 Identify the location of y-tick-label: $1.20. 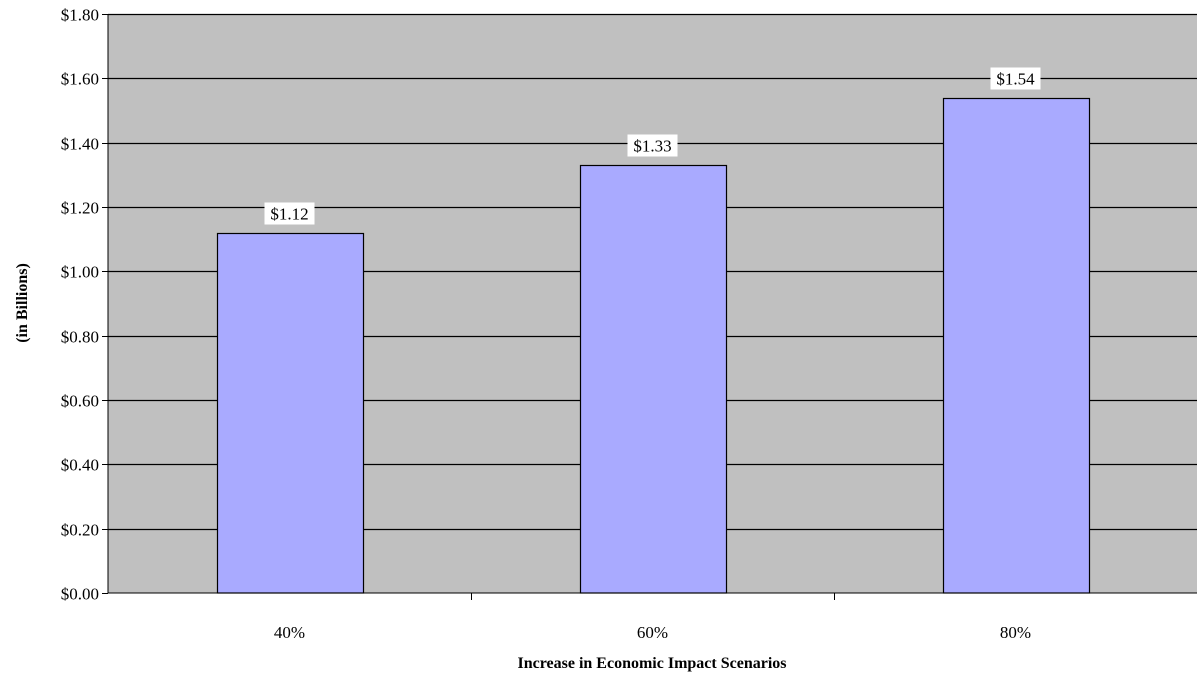
(80, 208).